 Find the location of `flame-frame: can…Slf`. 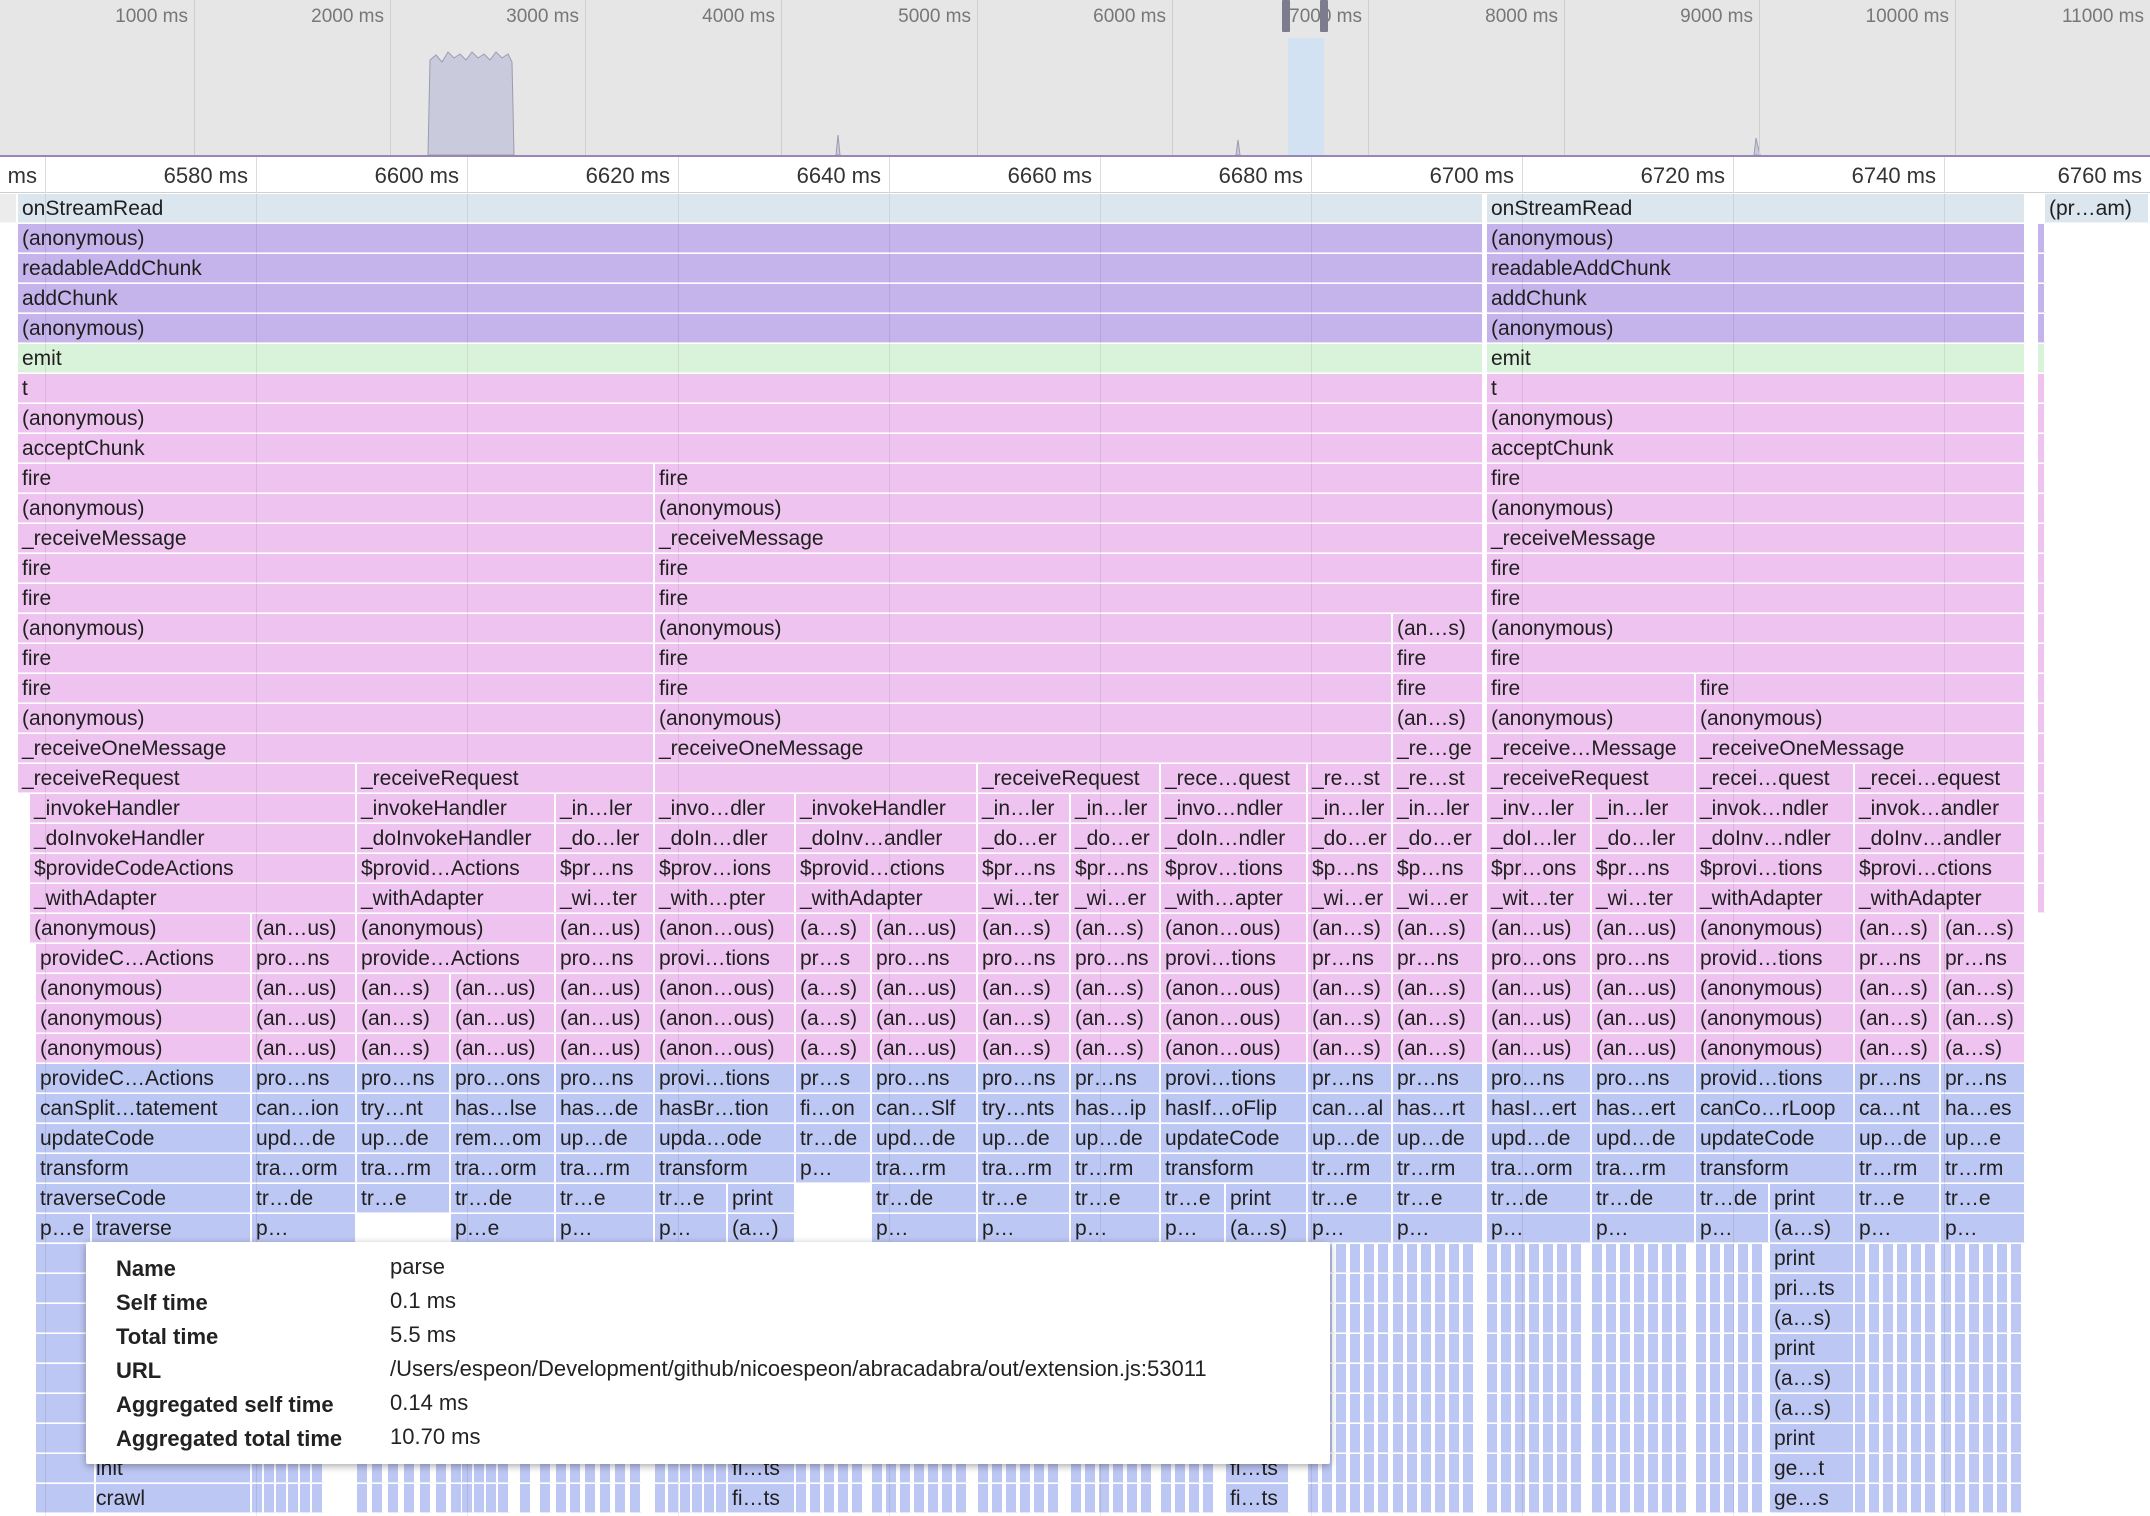

flame-frame: can…Slf is located at coordinates (925, 1108).